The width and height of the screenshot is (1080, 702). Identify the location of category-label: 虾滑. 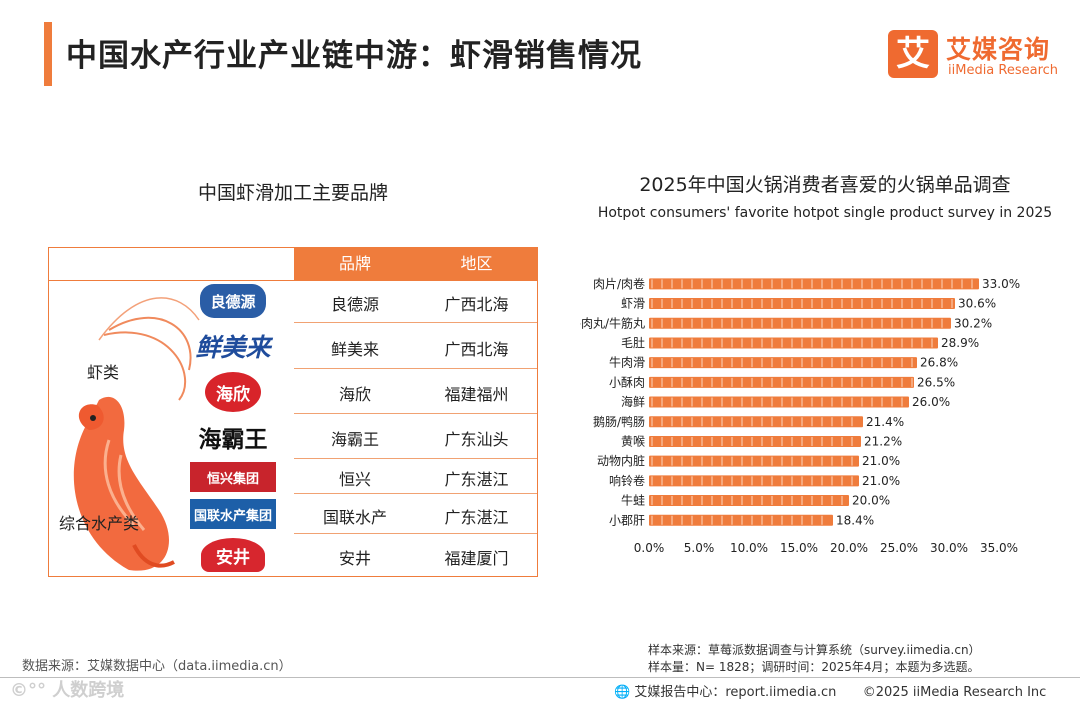
(633, 304).